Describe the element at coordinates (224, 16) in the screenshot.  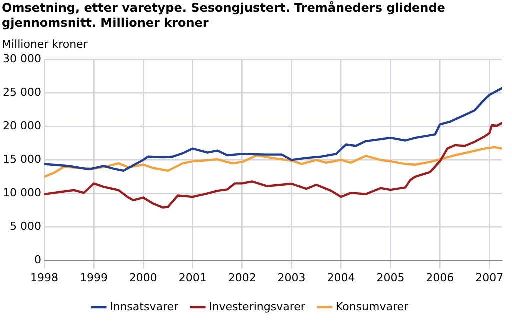
I see `chart-title: Omsetning, etter varetype. Sesongjustert. Tremåneders glidende gjennomsnitt. Millioner kroner` at that location.